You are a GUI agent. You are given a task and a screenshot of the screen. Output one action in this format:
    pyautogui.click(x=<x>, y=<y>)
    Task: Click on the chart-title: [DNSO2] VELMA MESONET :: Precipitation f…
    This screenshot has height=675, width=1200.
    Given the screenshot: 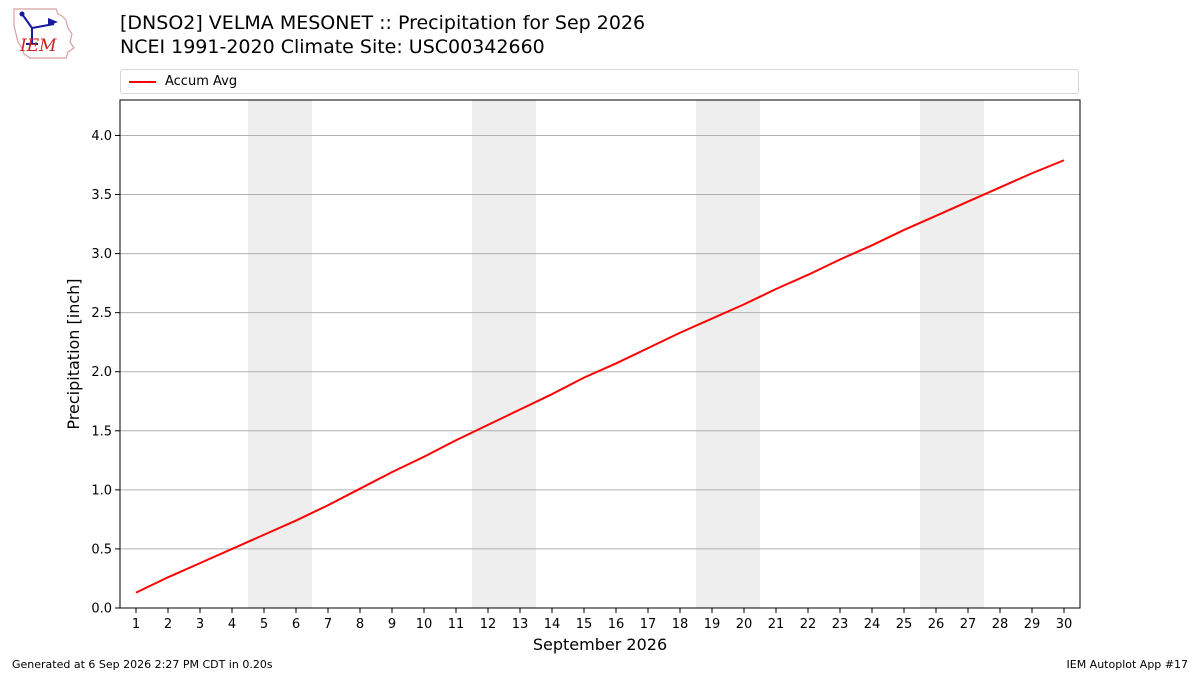 What is the action you would take?
    pyautogui.click(x=383, y=23)
    